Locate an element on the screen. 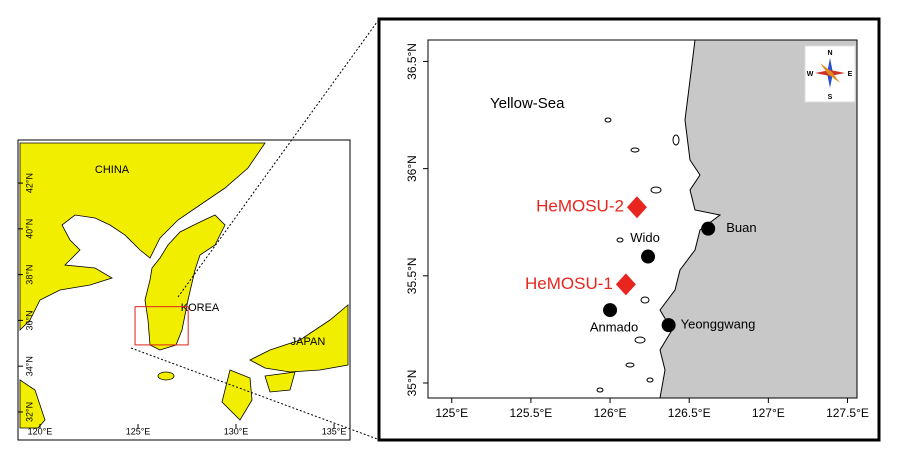 The height and width of the screenshot is (459, 897). y-tick-label: 36.5°N is located at coordinates (412, 61).